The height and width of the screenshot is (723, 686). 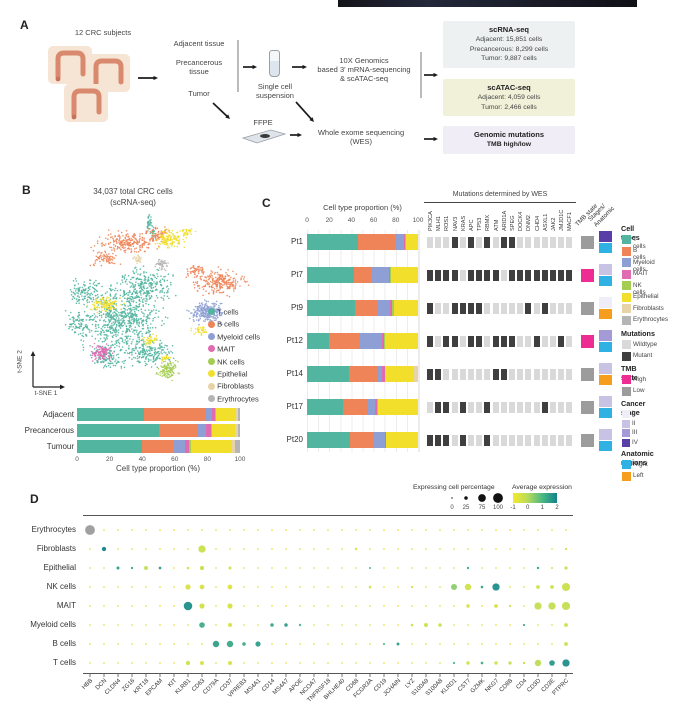 I want to click on box-line: Tumor: 9,887 cells, so click(x=509, y=58).